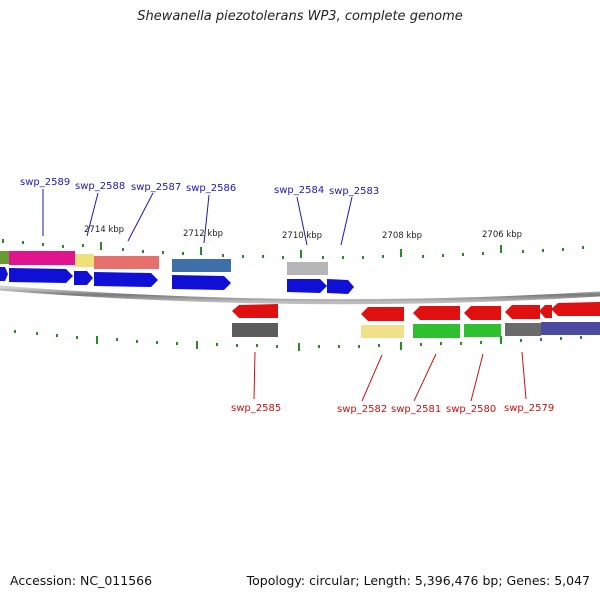 The width and height of the screenshot is (600, 600). I want to click on kbp-label: 2710 kbp, so click(302, 236).